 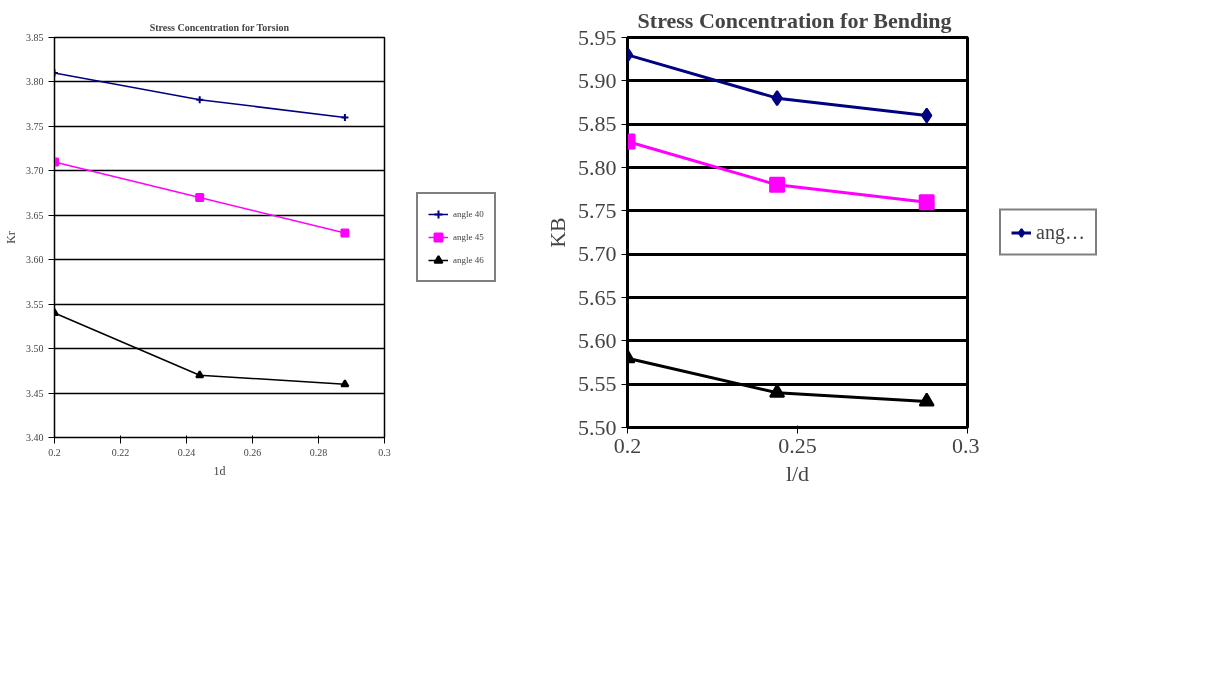 What do you see at coordinates (597, 167) in the screenshot?
I see `y-tick-label: 5.80` at bounding box center [597, 167].